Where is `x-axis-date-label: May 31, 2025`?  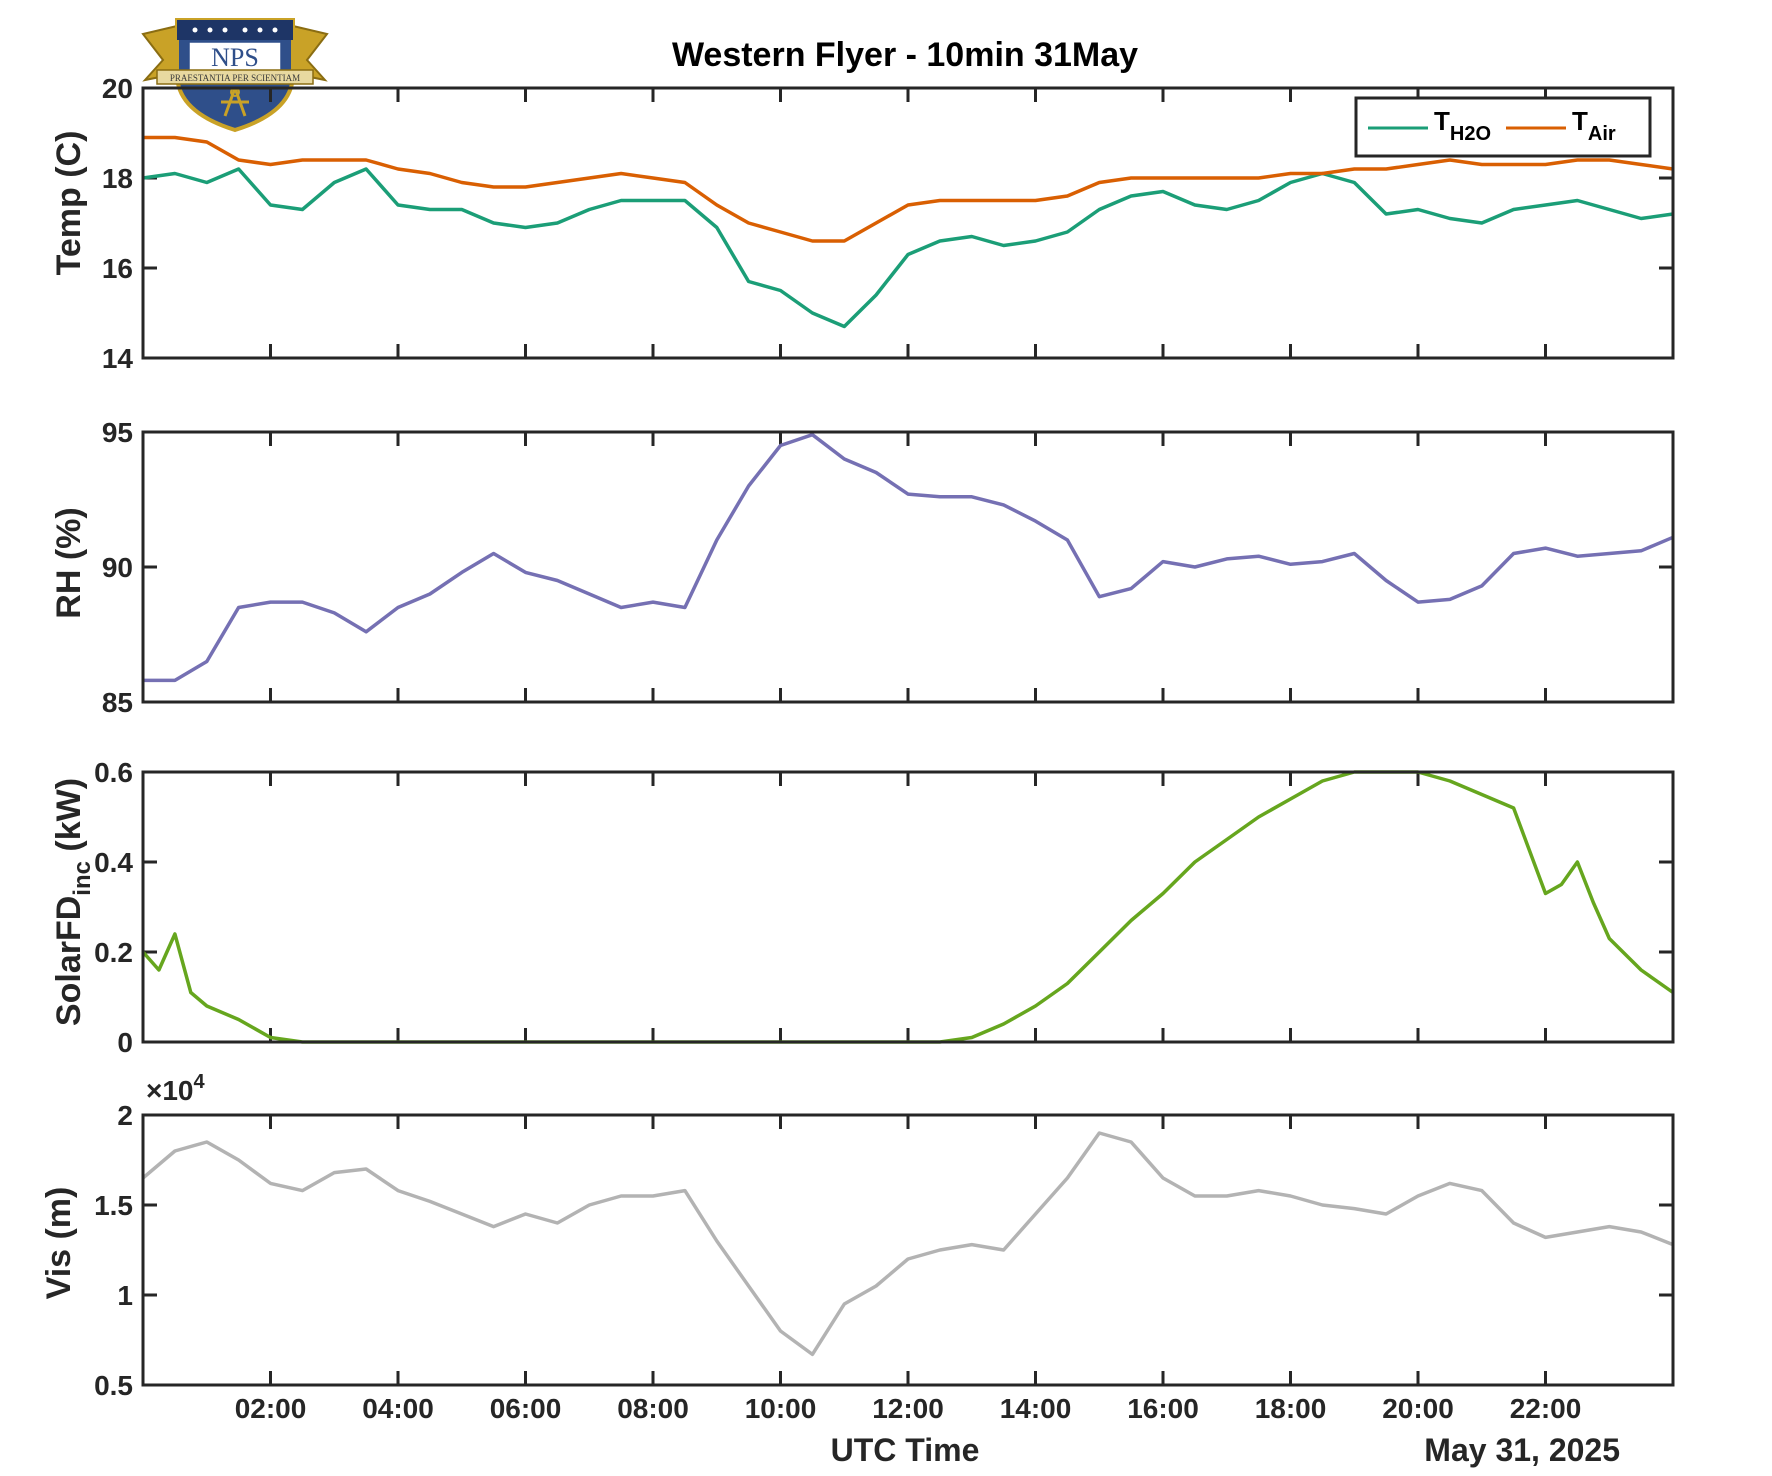 x-axis-date-label: May 31, 2025 is located at coordinates (1522, 1450).